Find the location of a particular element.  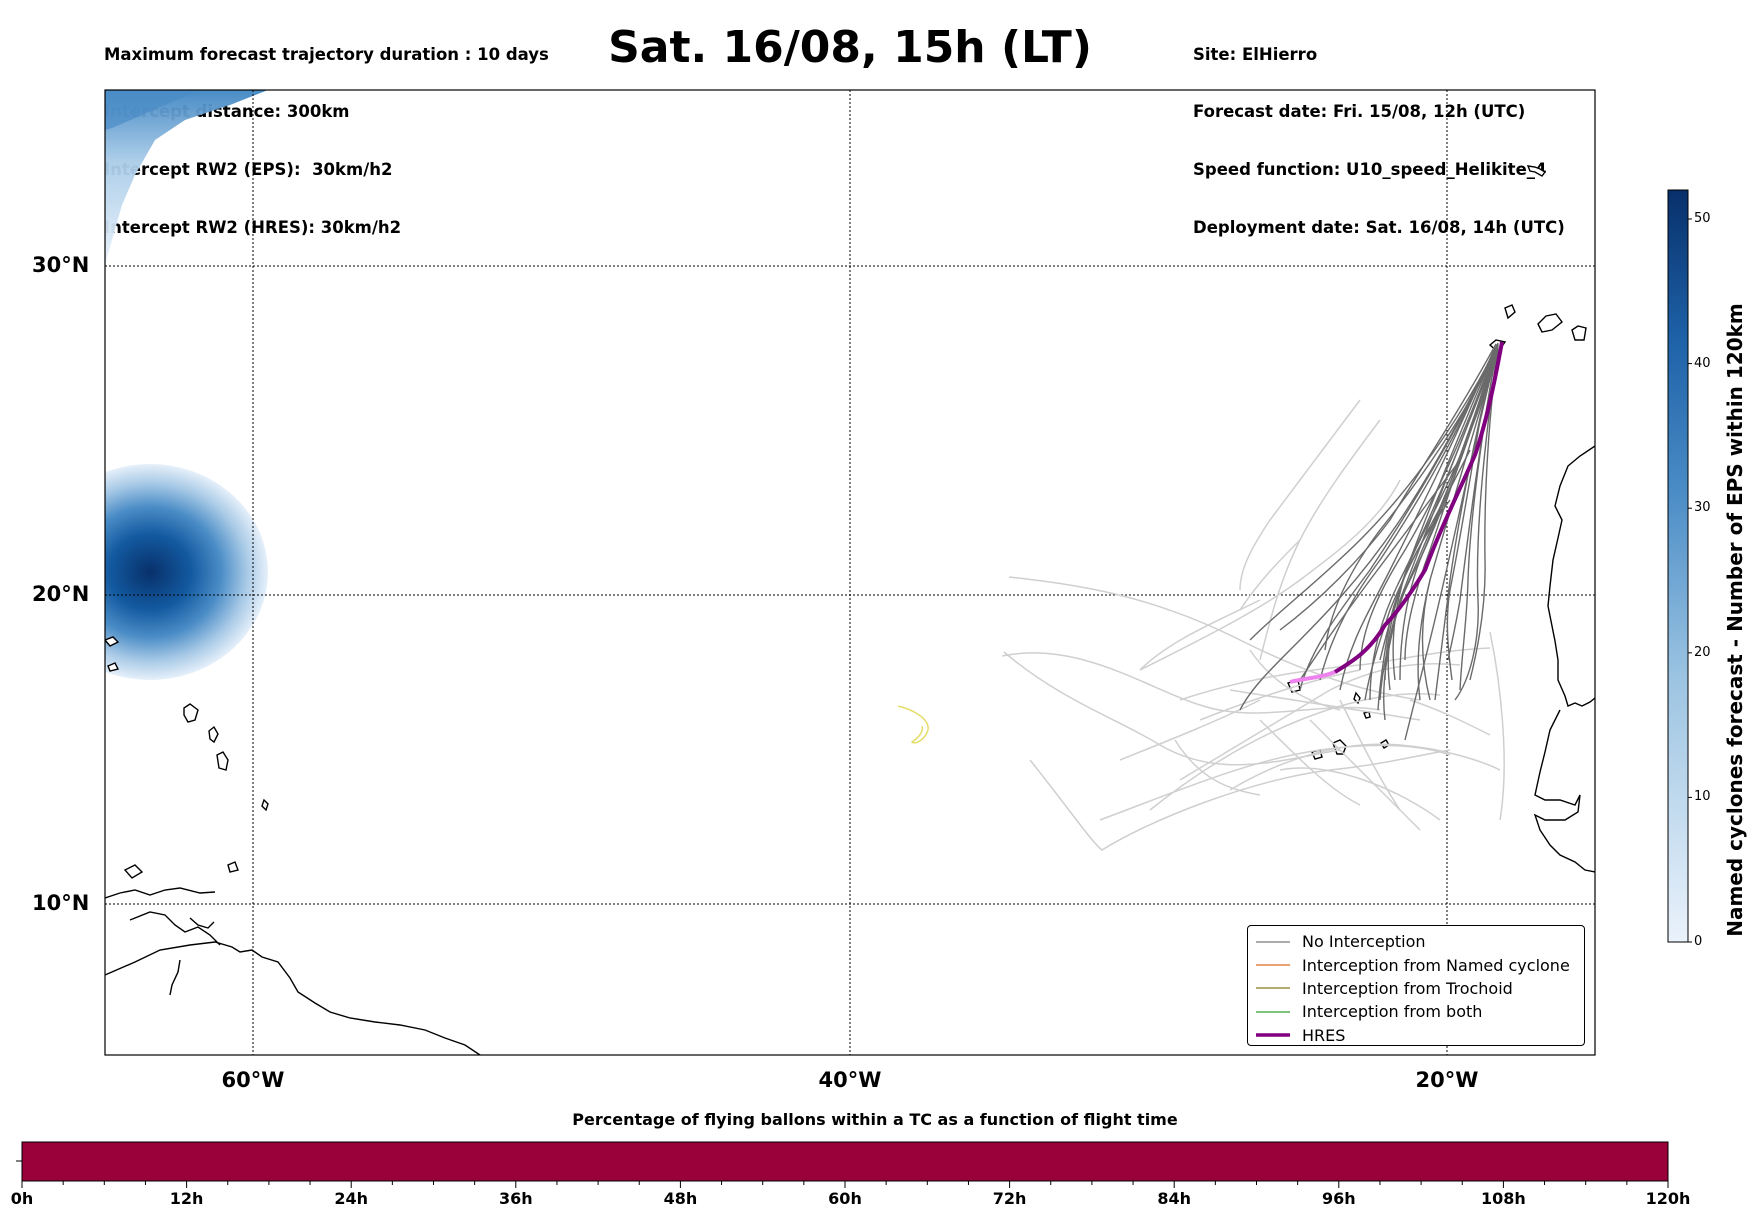

site-text: Site: ElHierro is located at coordinates (1255, 54).